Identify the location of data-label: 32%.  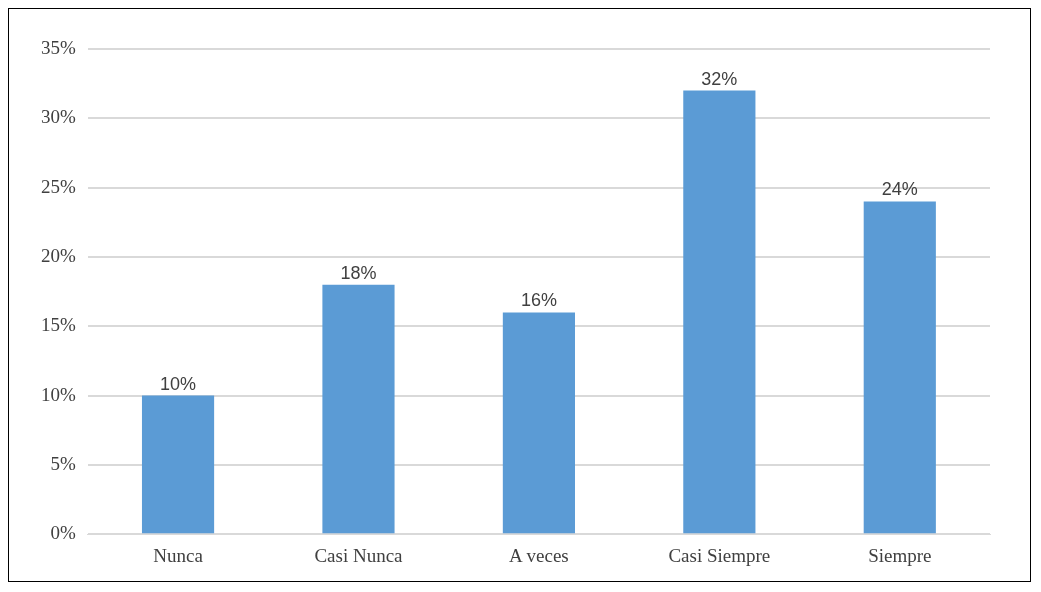
(719, 78).